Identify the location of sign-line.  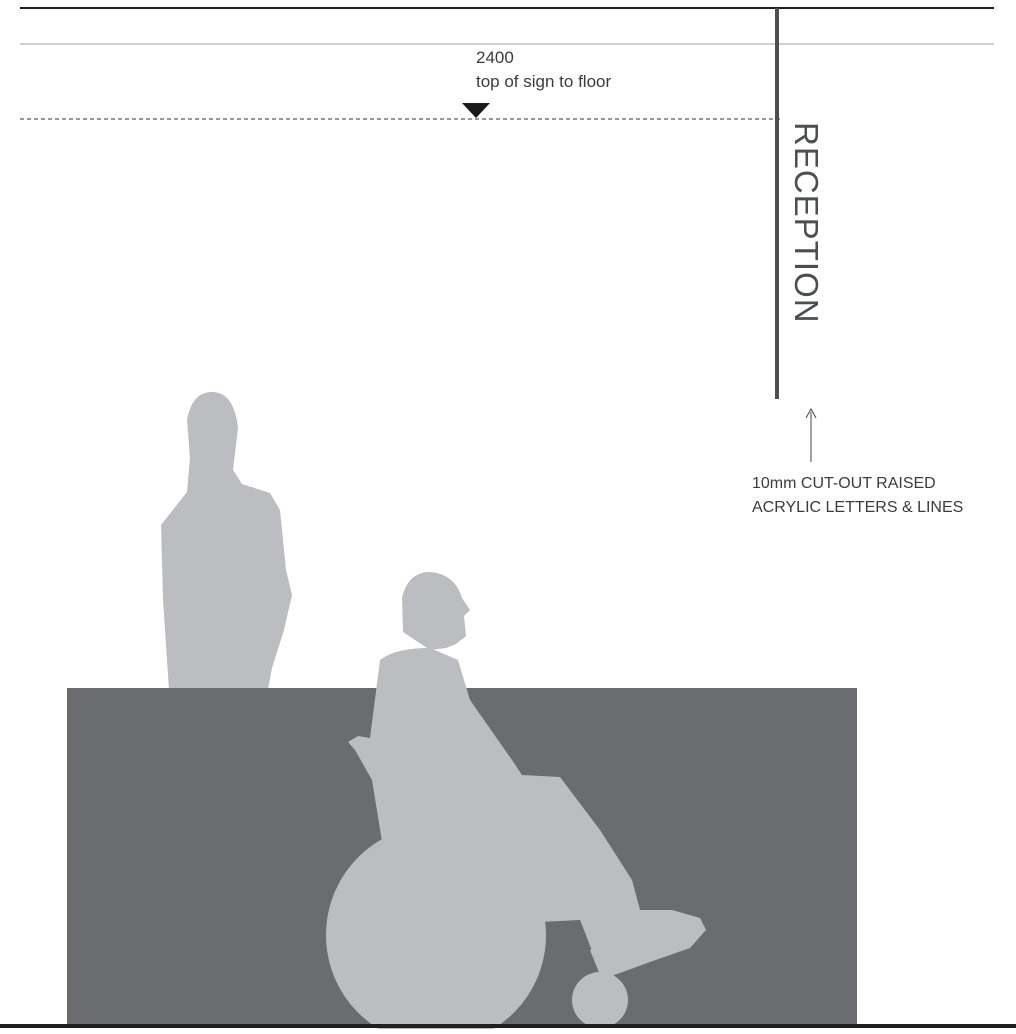
(777, 203).